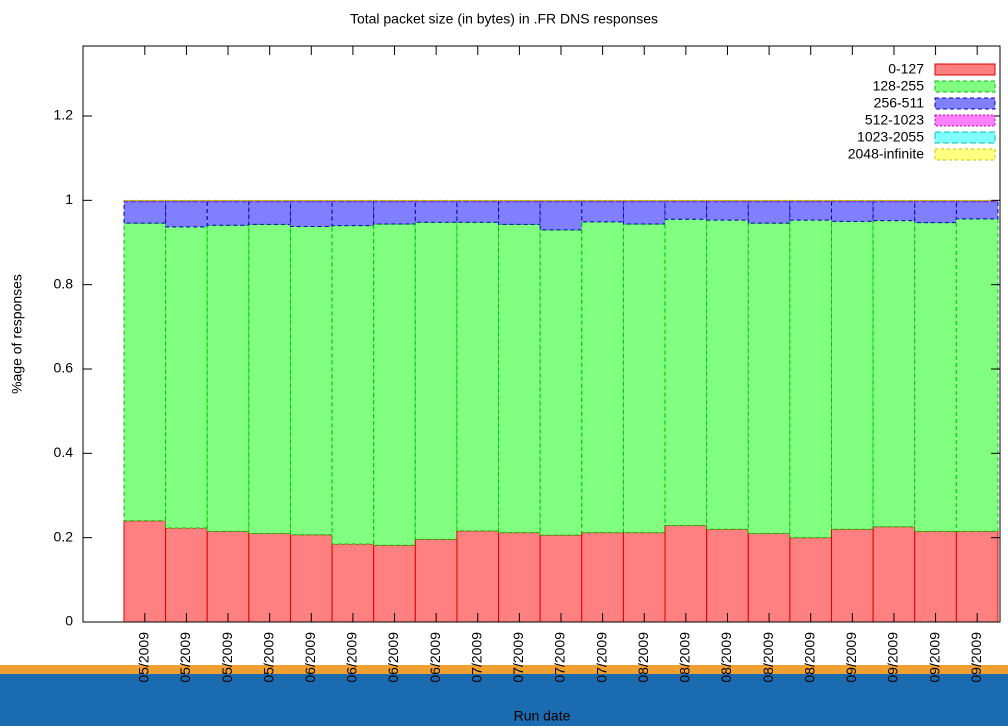 Image resolution: width=1008 pixels, height=726 pixels. Describe the element at coordinates (69, 199) in the screenshot. I see `y-tick-label: 1` at that location.